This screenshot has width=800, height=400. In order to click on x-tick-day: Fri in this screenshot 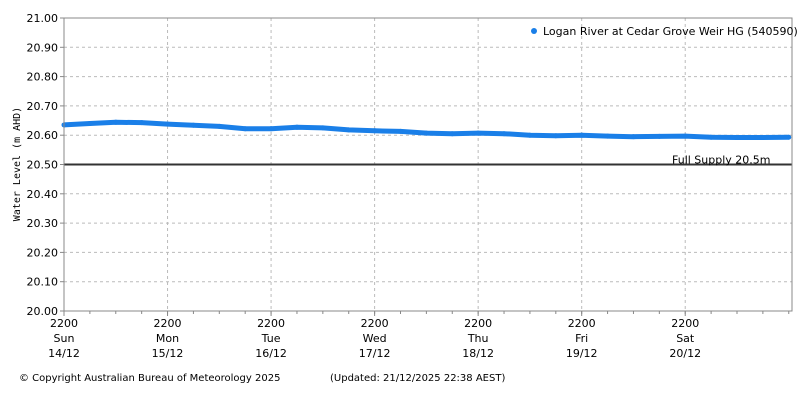, I will do `click(581, 338)`.